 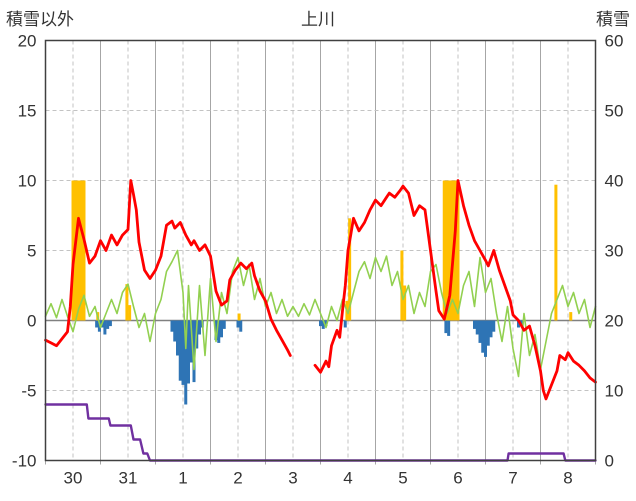 I want to click on svg-text: 31, so click(x=128, y=478).